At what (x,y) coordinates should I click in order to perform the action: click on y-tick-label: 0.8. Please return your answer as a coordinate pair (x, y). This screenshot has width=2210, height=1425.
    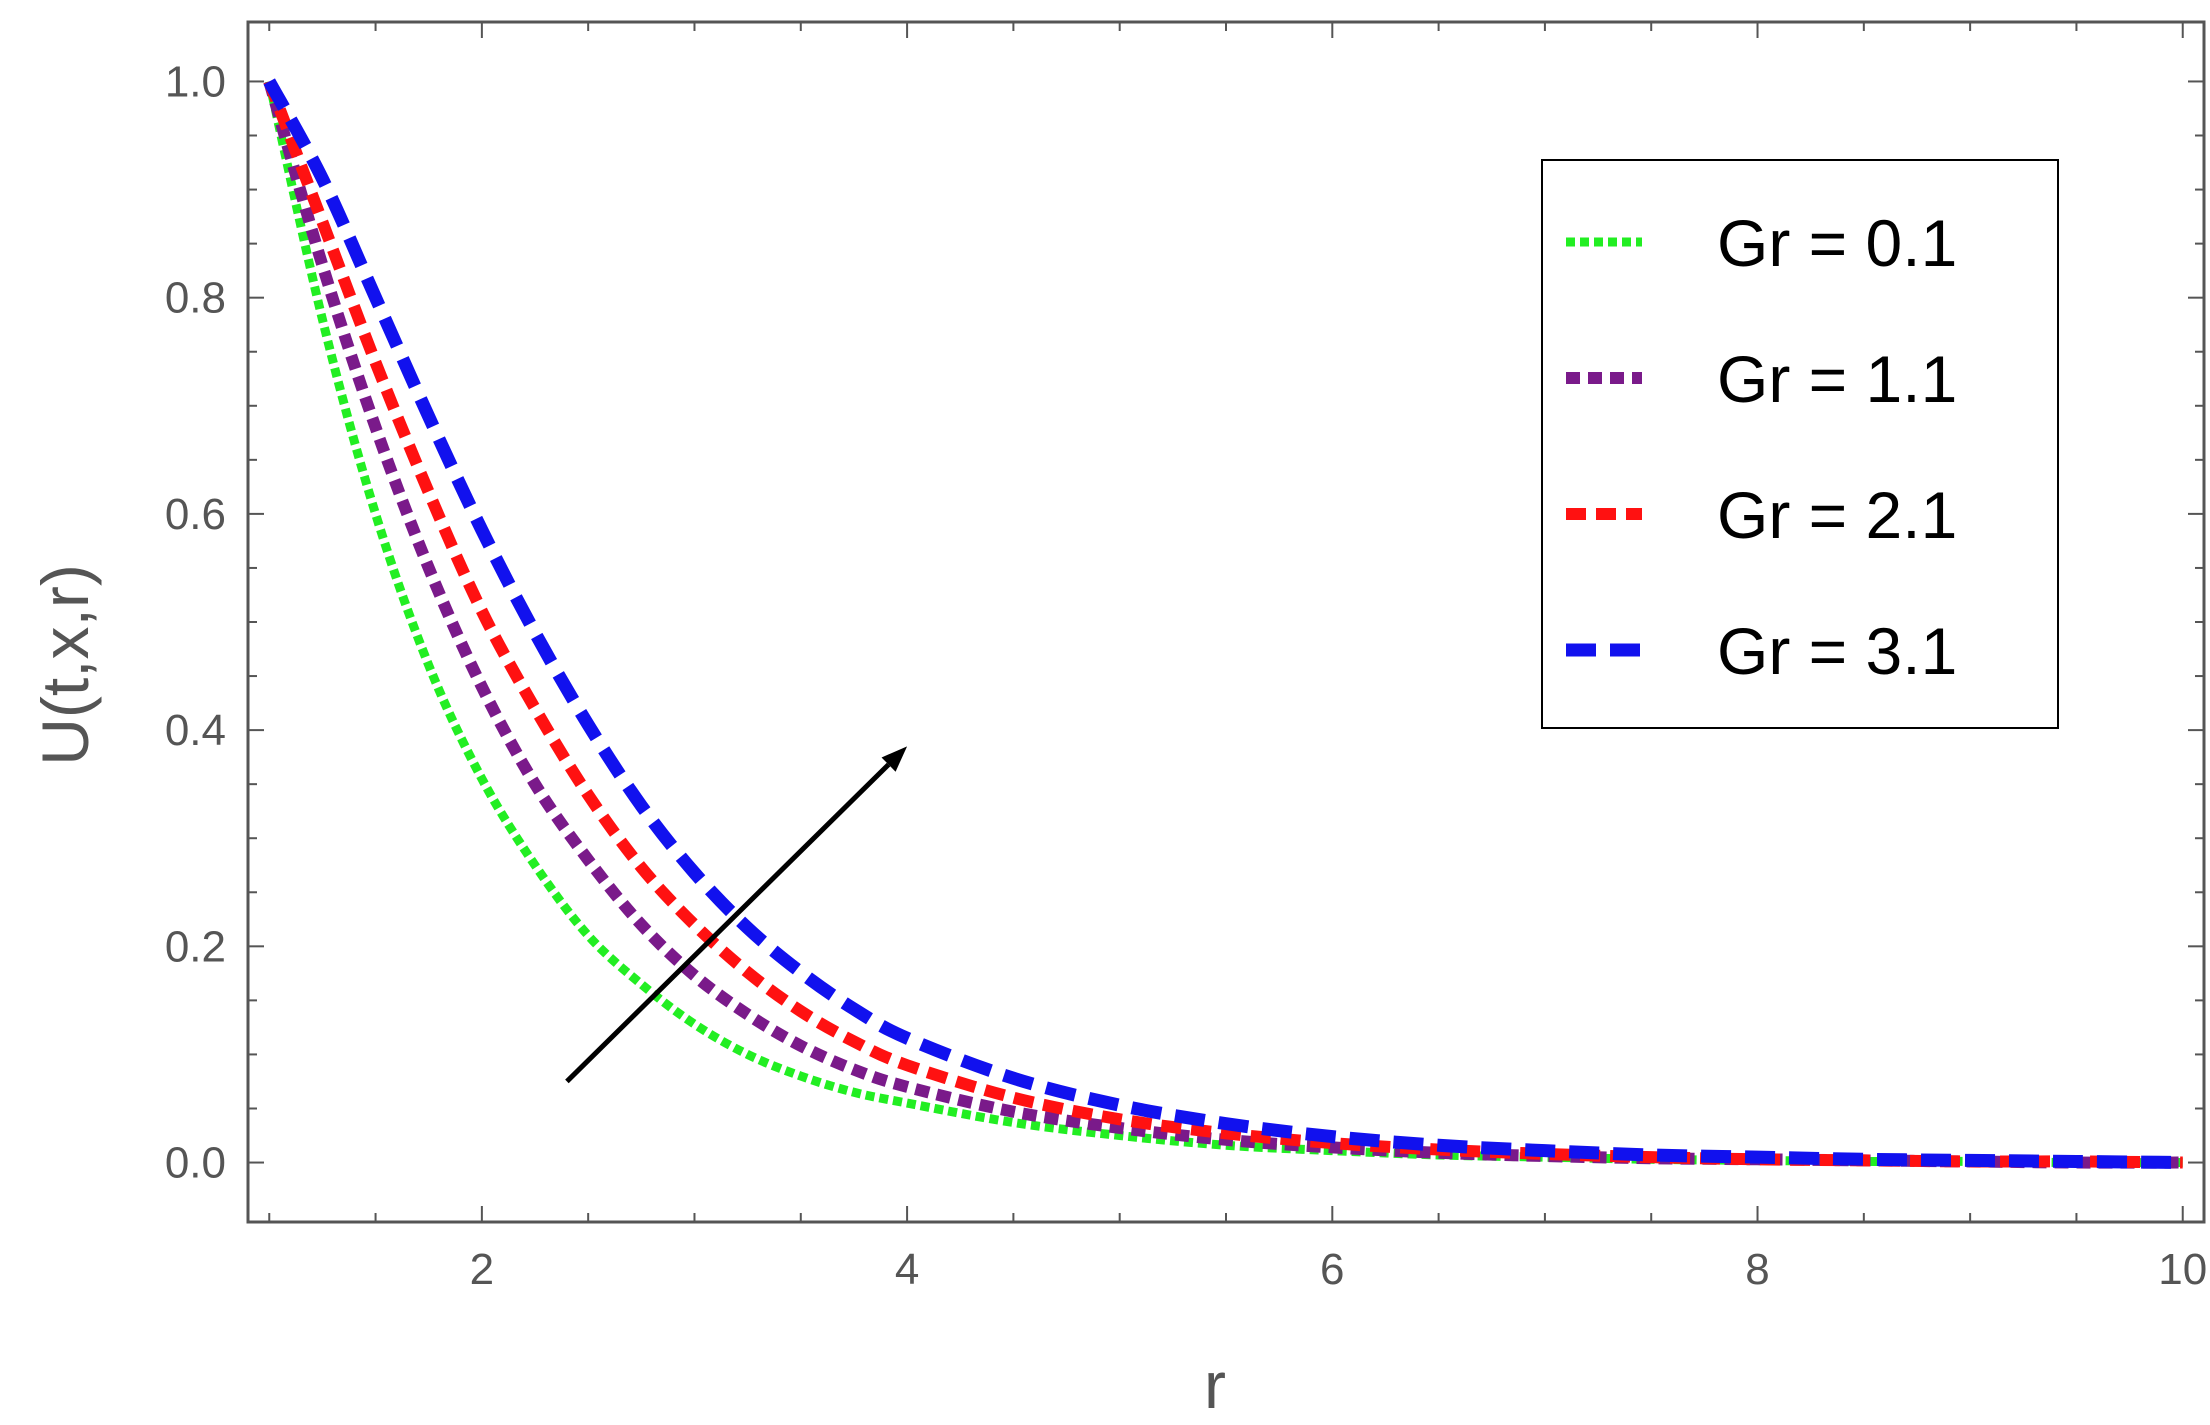
    Looking at the image, I should click on (195, 298).